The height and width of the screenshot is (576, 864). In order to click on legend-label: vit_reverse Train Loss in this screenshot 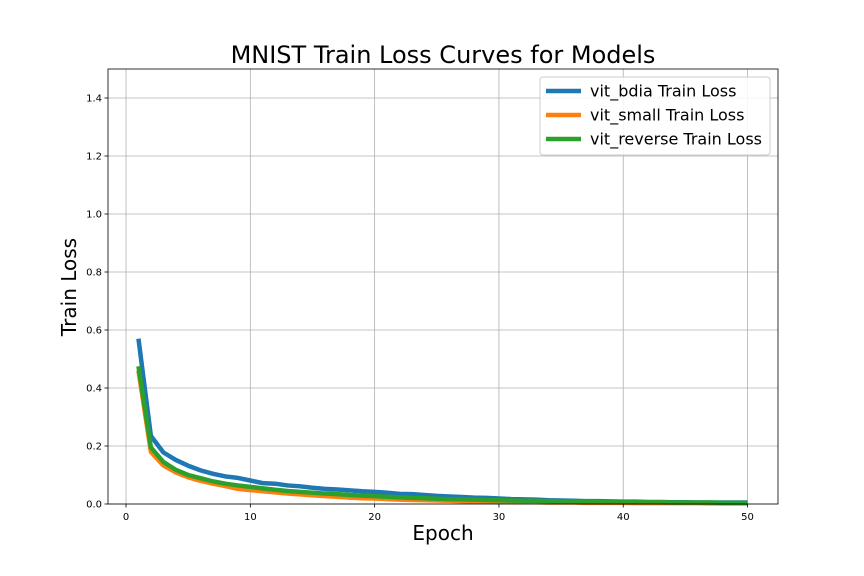, I will do `click(676, 140)`.